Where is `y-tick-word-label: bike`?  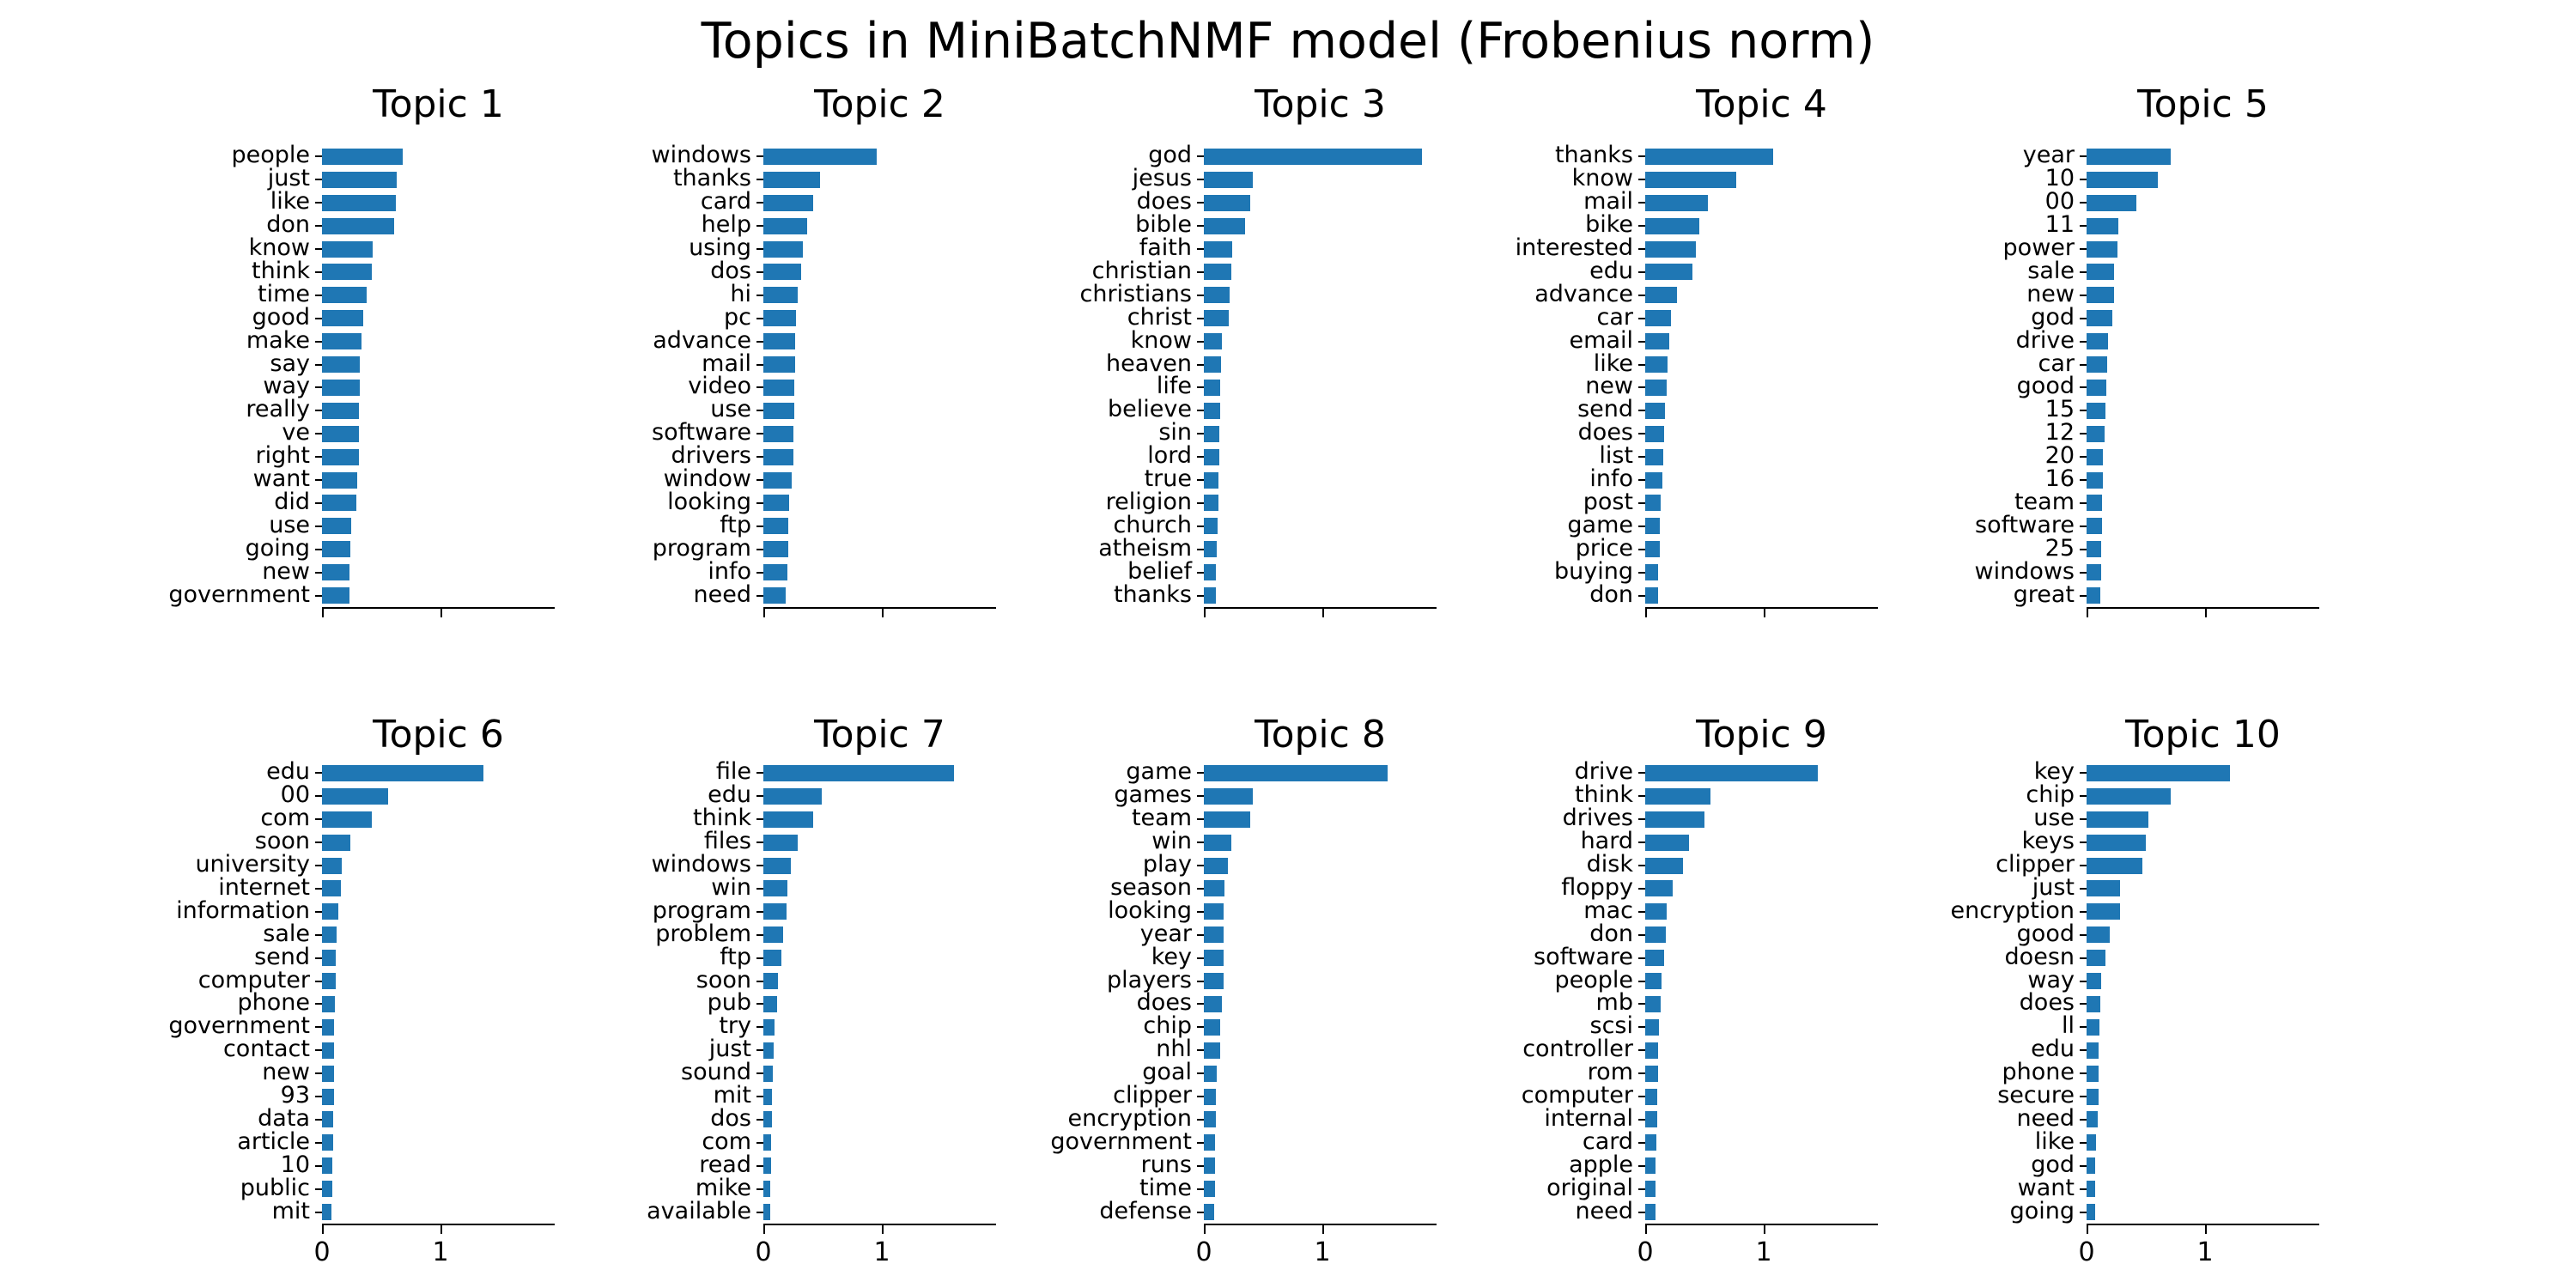
y-tick-word-label: bike is located at coordinates (1609, 225).